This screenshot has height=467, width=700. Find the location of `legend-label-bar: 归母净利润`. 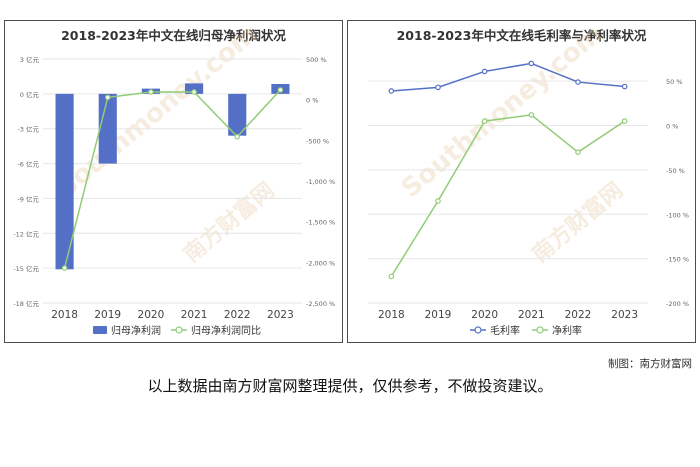

legend-label-bar: 归母净利润 is located at coordinates (136, 330).